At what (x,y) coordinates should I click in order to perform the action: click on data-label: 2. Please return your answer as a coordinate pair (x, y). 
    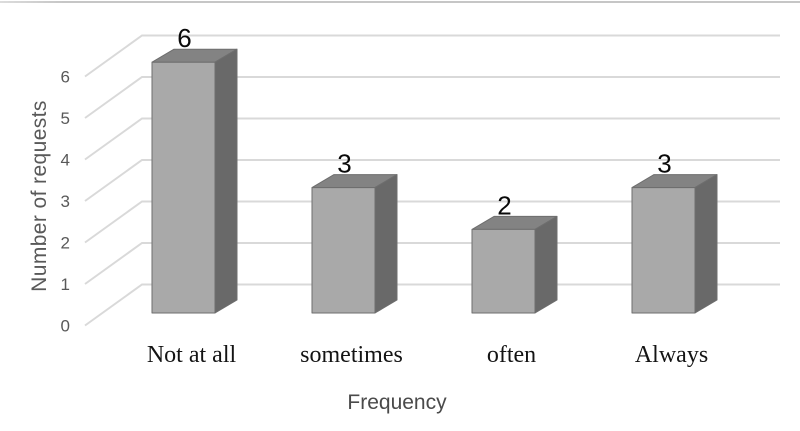
    Looking at the image, I should click on (504, 205).